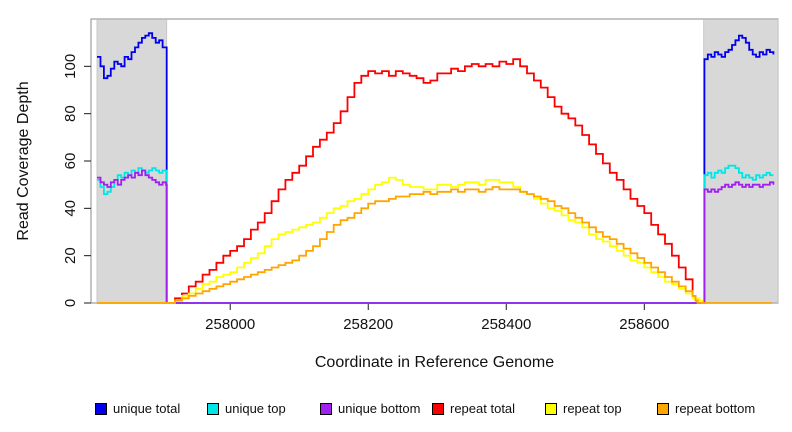 The width and height of the screenshot is (792, 432). Describe the element at coordinates (101, 408) in the screenshot. I see `unique-total-swatch-icon` at that location.